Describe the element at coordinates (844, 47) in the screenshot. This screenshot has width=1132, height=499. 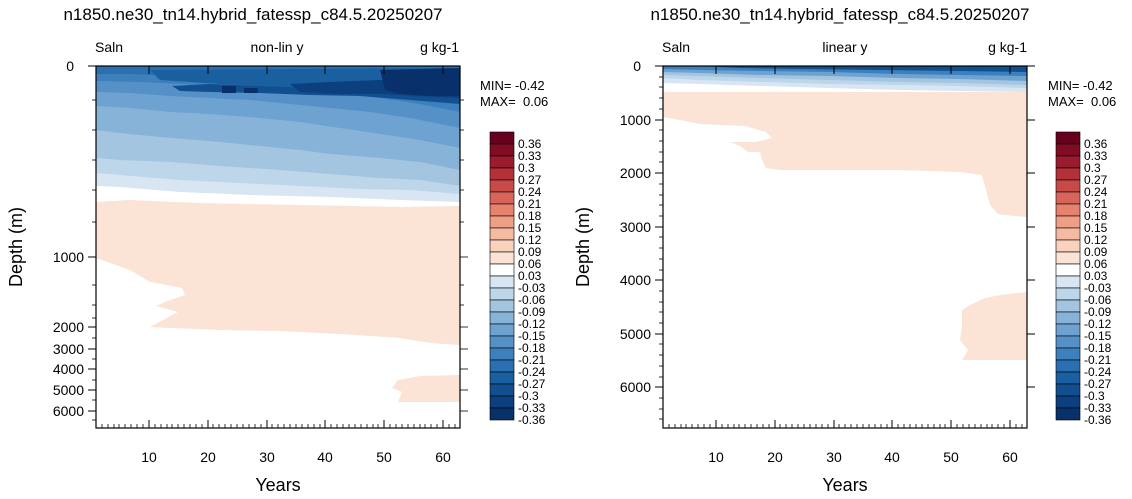
I see `scale-label: linear y` at that location.